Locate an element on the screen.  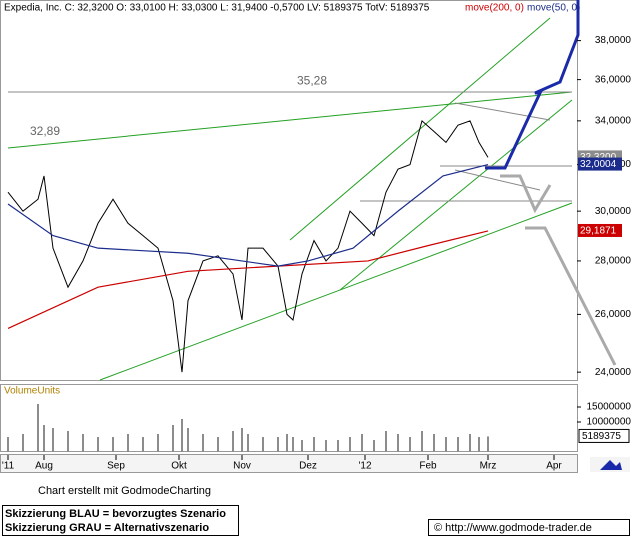
price-label: 32,0004 is located at coordinates (598, 164).